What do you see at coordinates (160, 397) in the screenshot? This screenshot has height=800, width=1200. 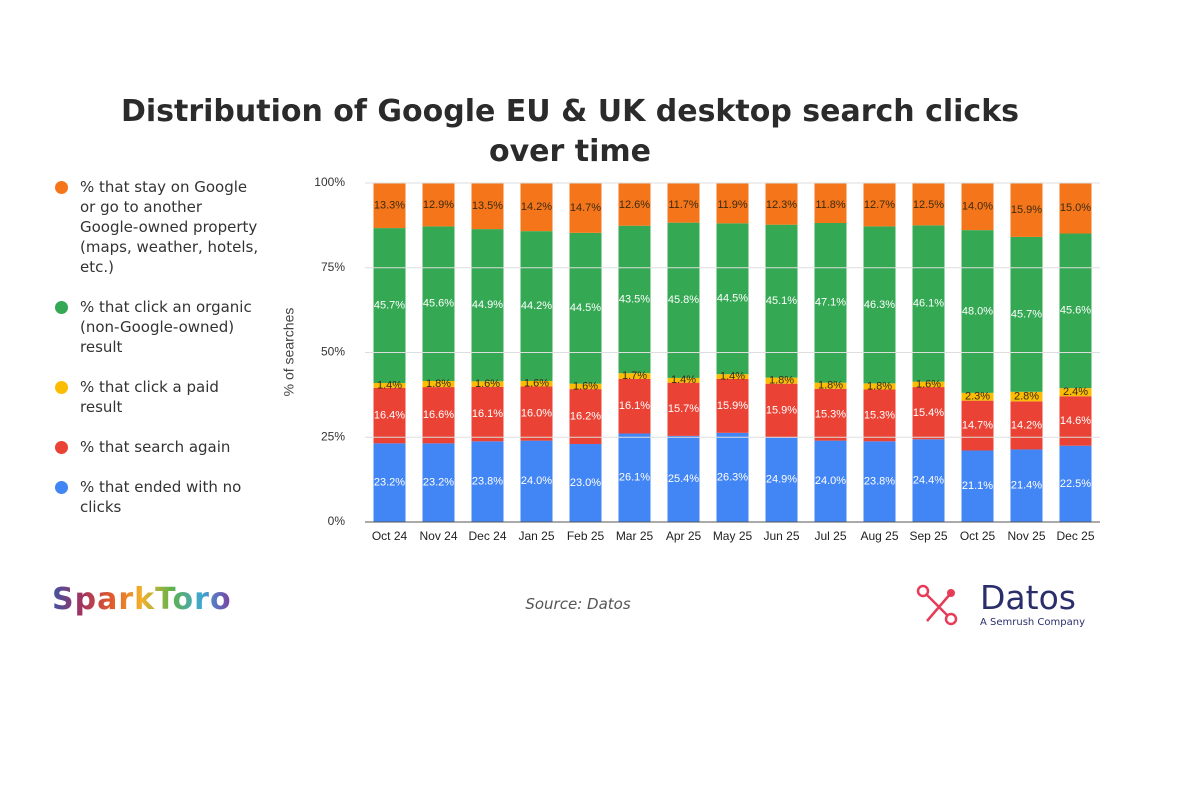 I see `legend-item: % that click a paid result` at bounding box center [160, 397].